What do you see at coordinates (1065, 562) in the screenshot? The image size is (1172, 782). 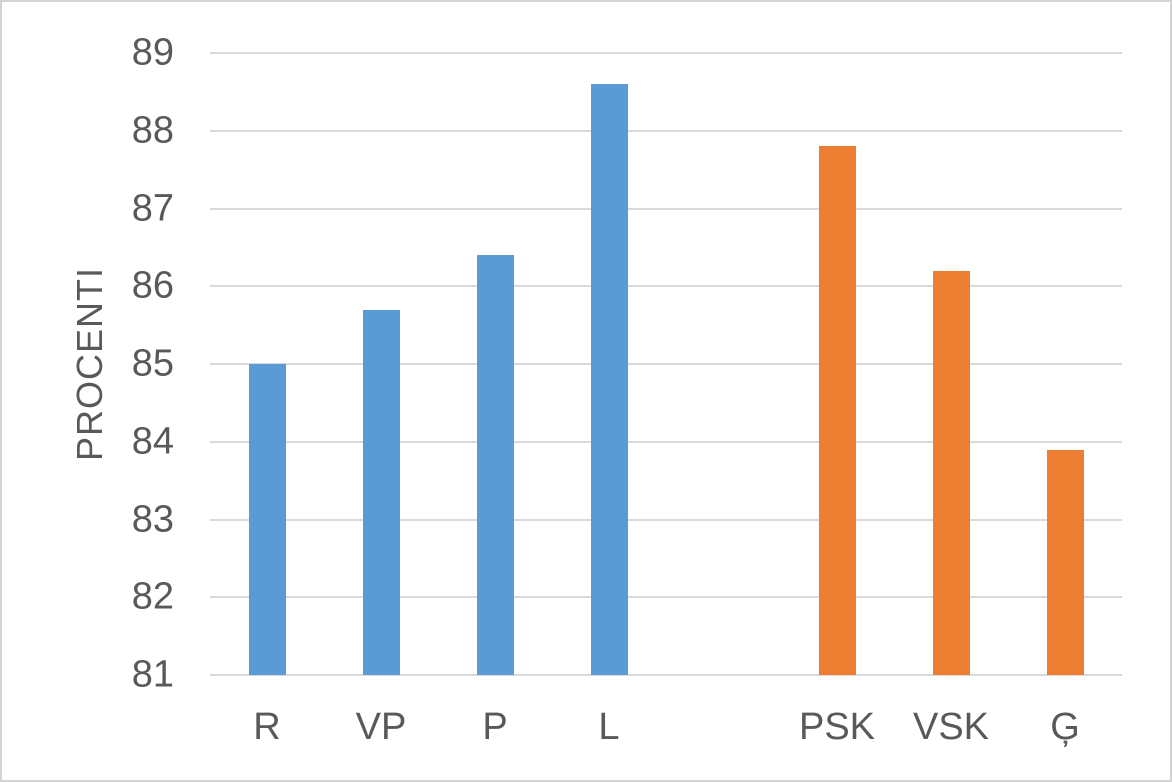 I see `bar-Ģ` at bounding box center [1065, 562].